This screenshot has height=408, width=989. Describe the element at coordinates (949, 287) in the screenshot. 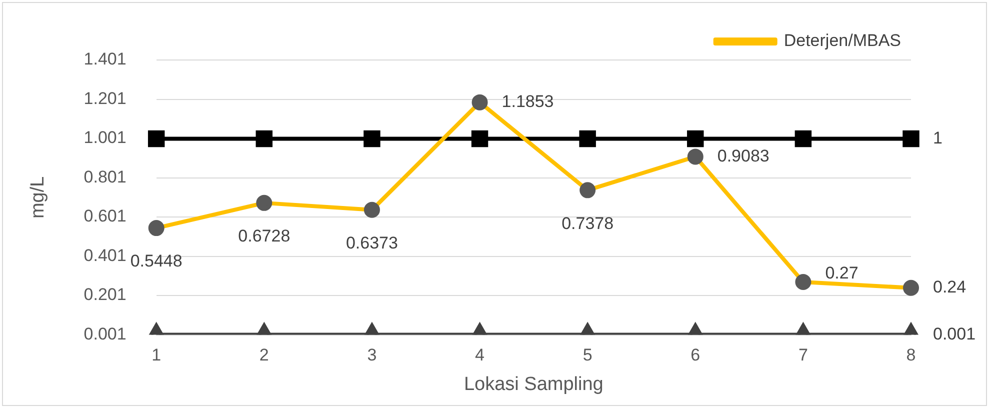

I see `data-label: 0.24` at that location.